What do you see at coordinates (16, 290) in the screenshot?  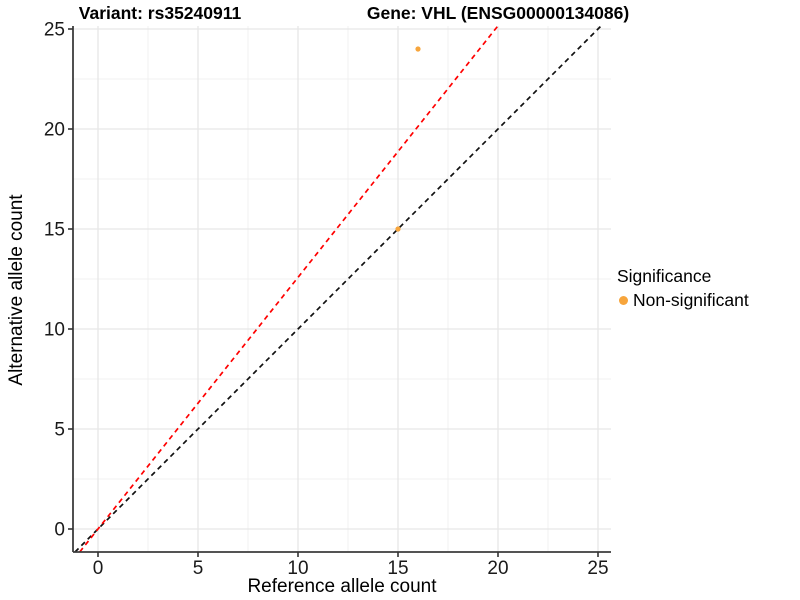 I see `y-axis-title: Alternative allele count` at bounding box center [16, 290].